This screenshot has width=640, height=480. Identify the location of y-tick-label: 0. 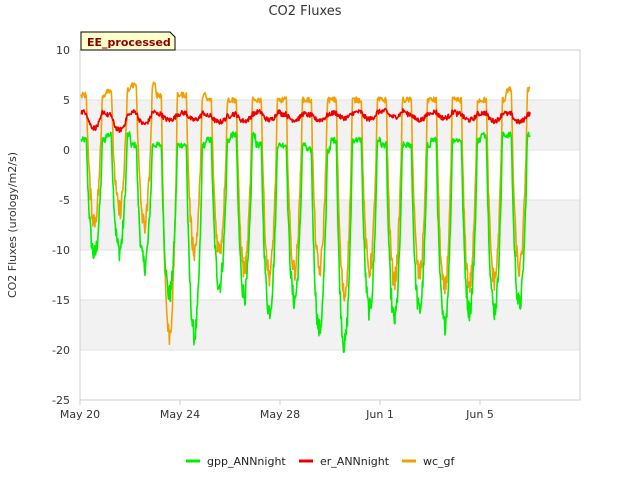
(66, 150).